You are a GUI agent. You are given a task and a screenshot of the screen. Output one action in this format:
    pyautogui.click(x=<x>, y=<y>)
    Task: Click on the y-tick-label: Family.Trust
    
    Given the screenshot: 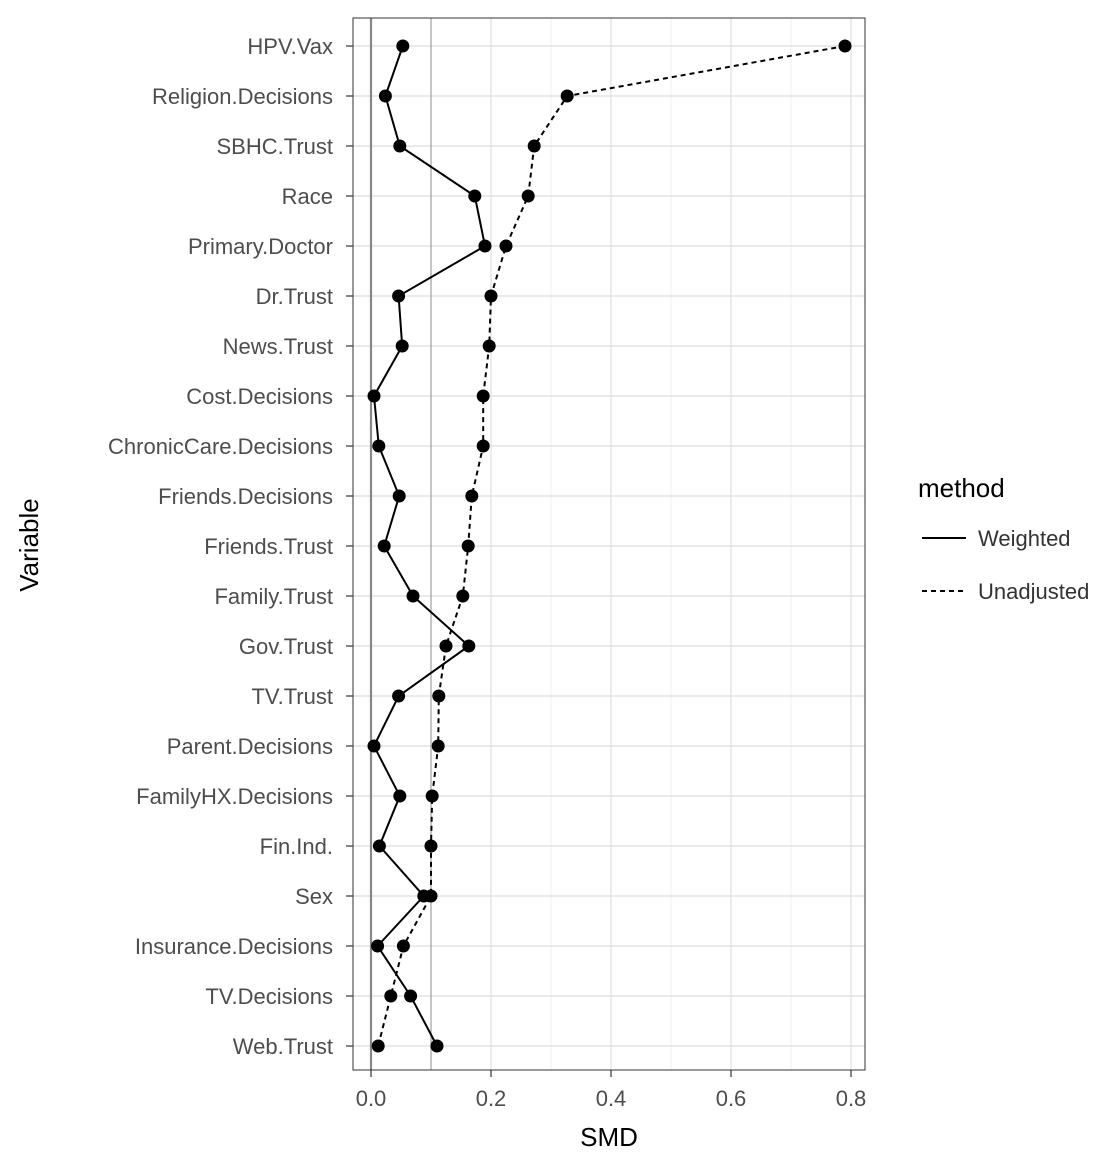 What is the action you would take?
    pyautogui.click(x=273, y=596)
    